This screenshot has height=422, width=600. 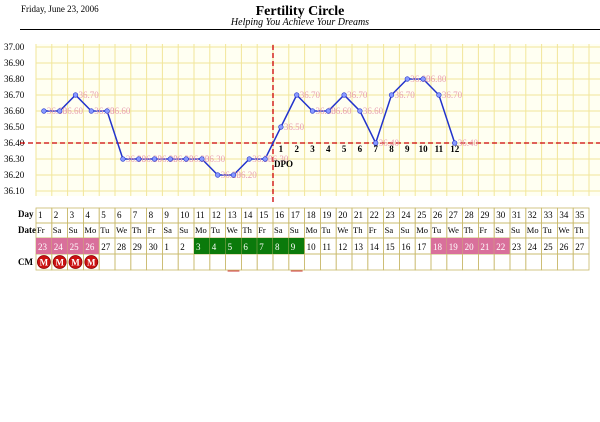 What do you see at coordinates (293, 247) in the screenshot?
I see `calendar-date: 9` at bounding box center [293, 247].